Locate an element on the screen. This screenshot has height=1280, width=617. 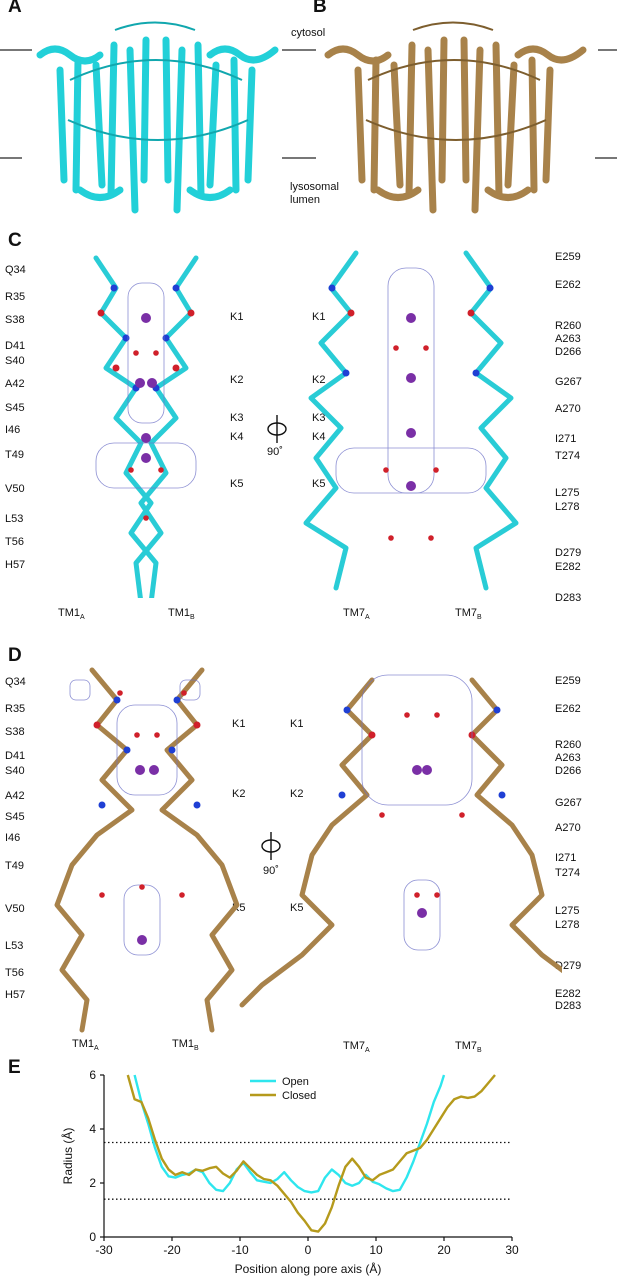
residue-label: A270 is located at coordinates (568, 409).